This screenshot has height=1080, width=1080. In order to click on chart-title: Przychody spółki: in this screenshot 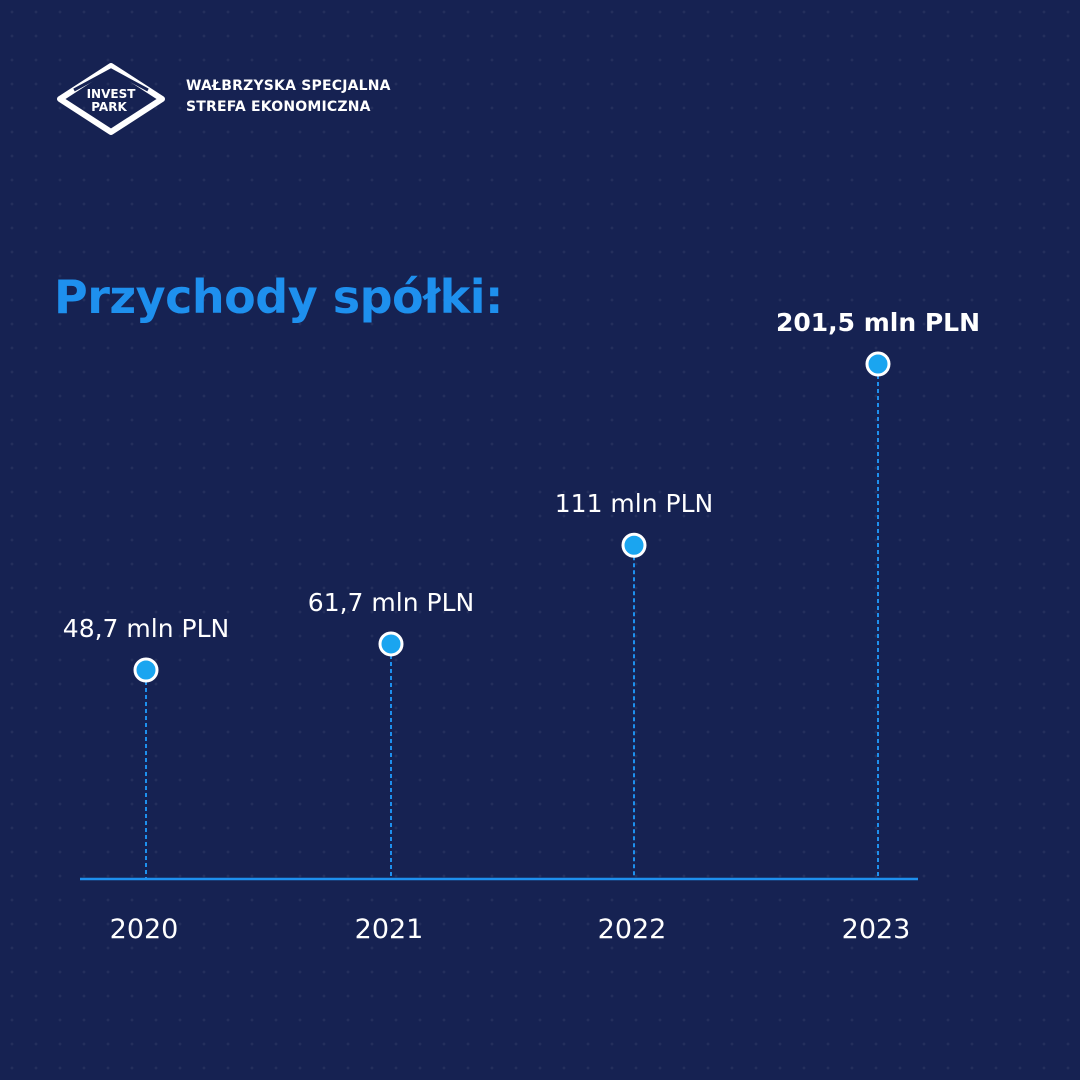, I will do `click(278, 297)`.